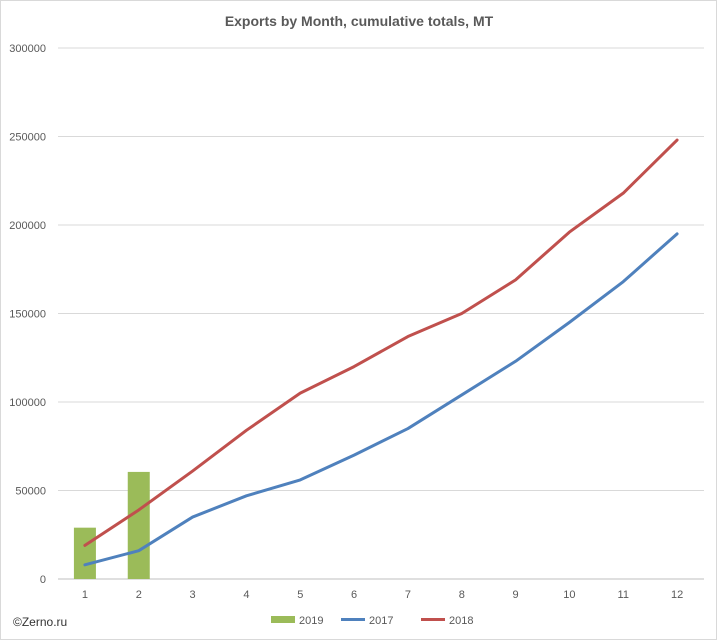 Image resolution: width=717 pixels, height=641 pixels. What do you see at coordinates (623, 595) in the screenshot?
I see `x-tick-label: 11` at bounding box center [623, 595].